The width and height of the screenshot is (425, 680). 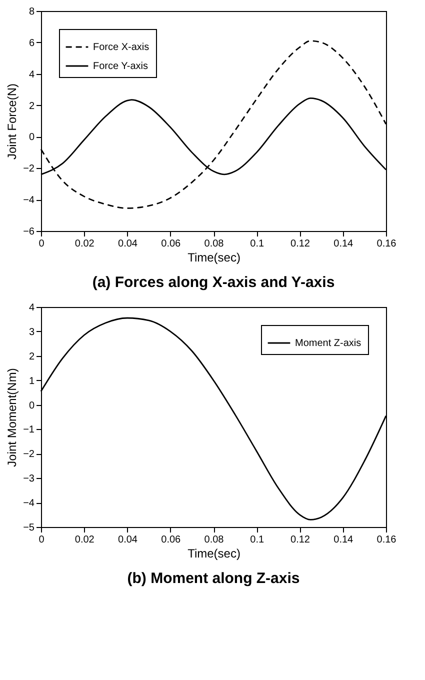 I want to click on y-tick-label: 6, so click(x=31, y=43).